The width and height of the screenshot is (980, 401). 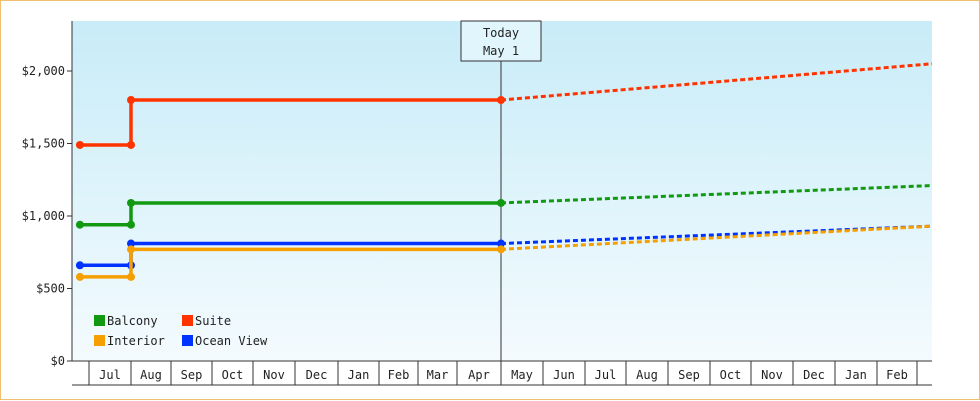 What do you see at coordinates (716, 82) in the screenshot?
I see `series-forecast-suite` at bounding box center [716, 82].